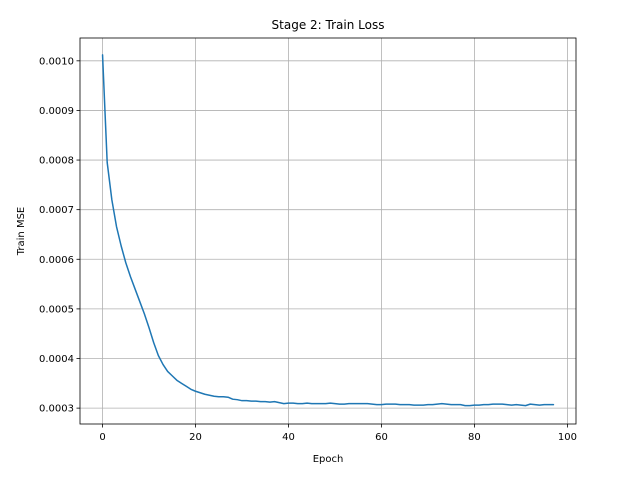 The width and height of the screenshot is (640, 480). I want to click on x-tick-label: 0, so click(102, 437).